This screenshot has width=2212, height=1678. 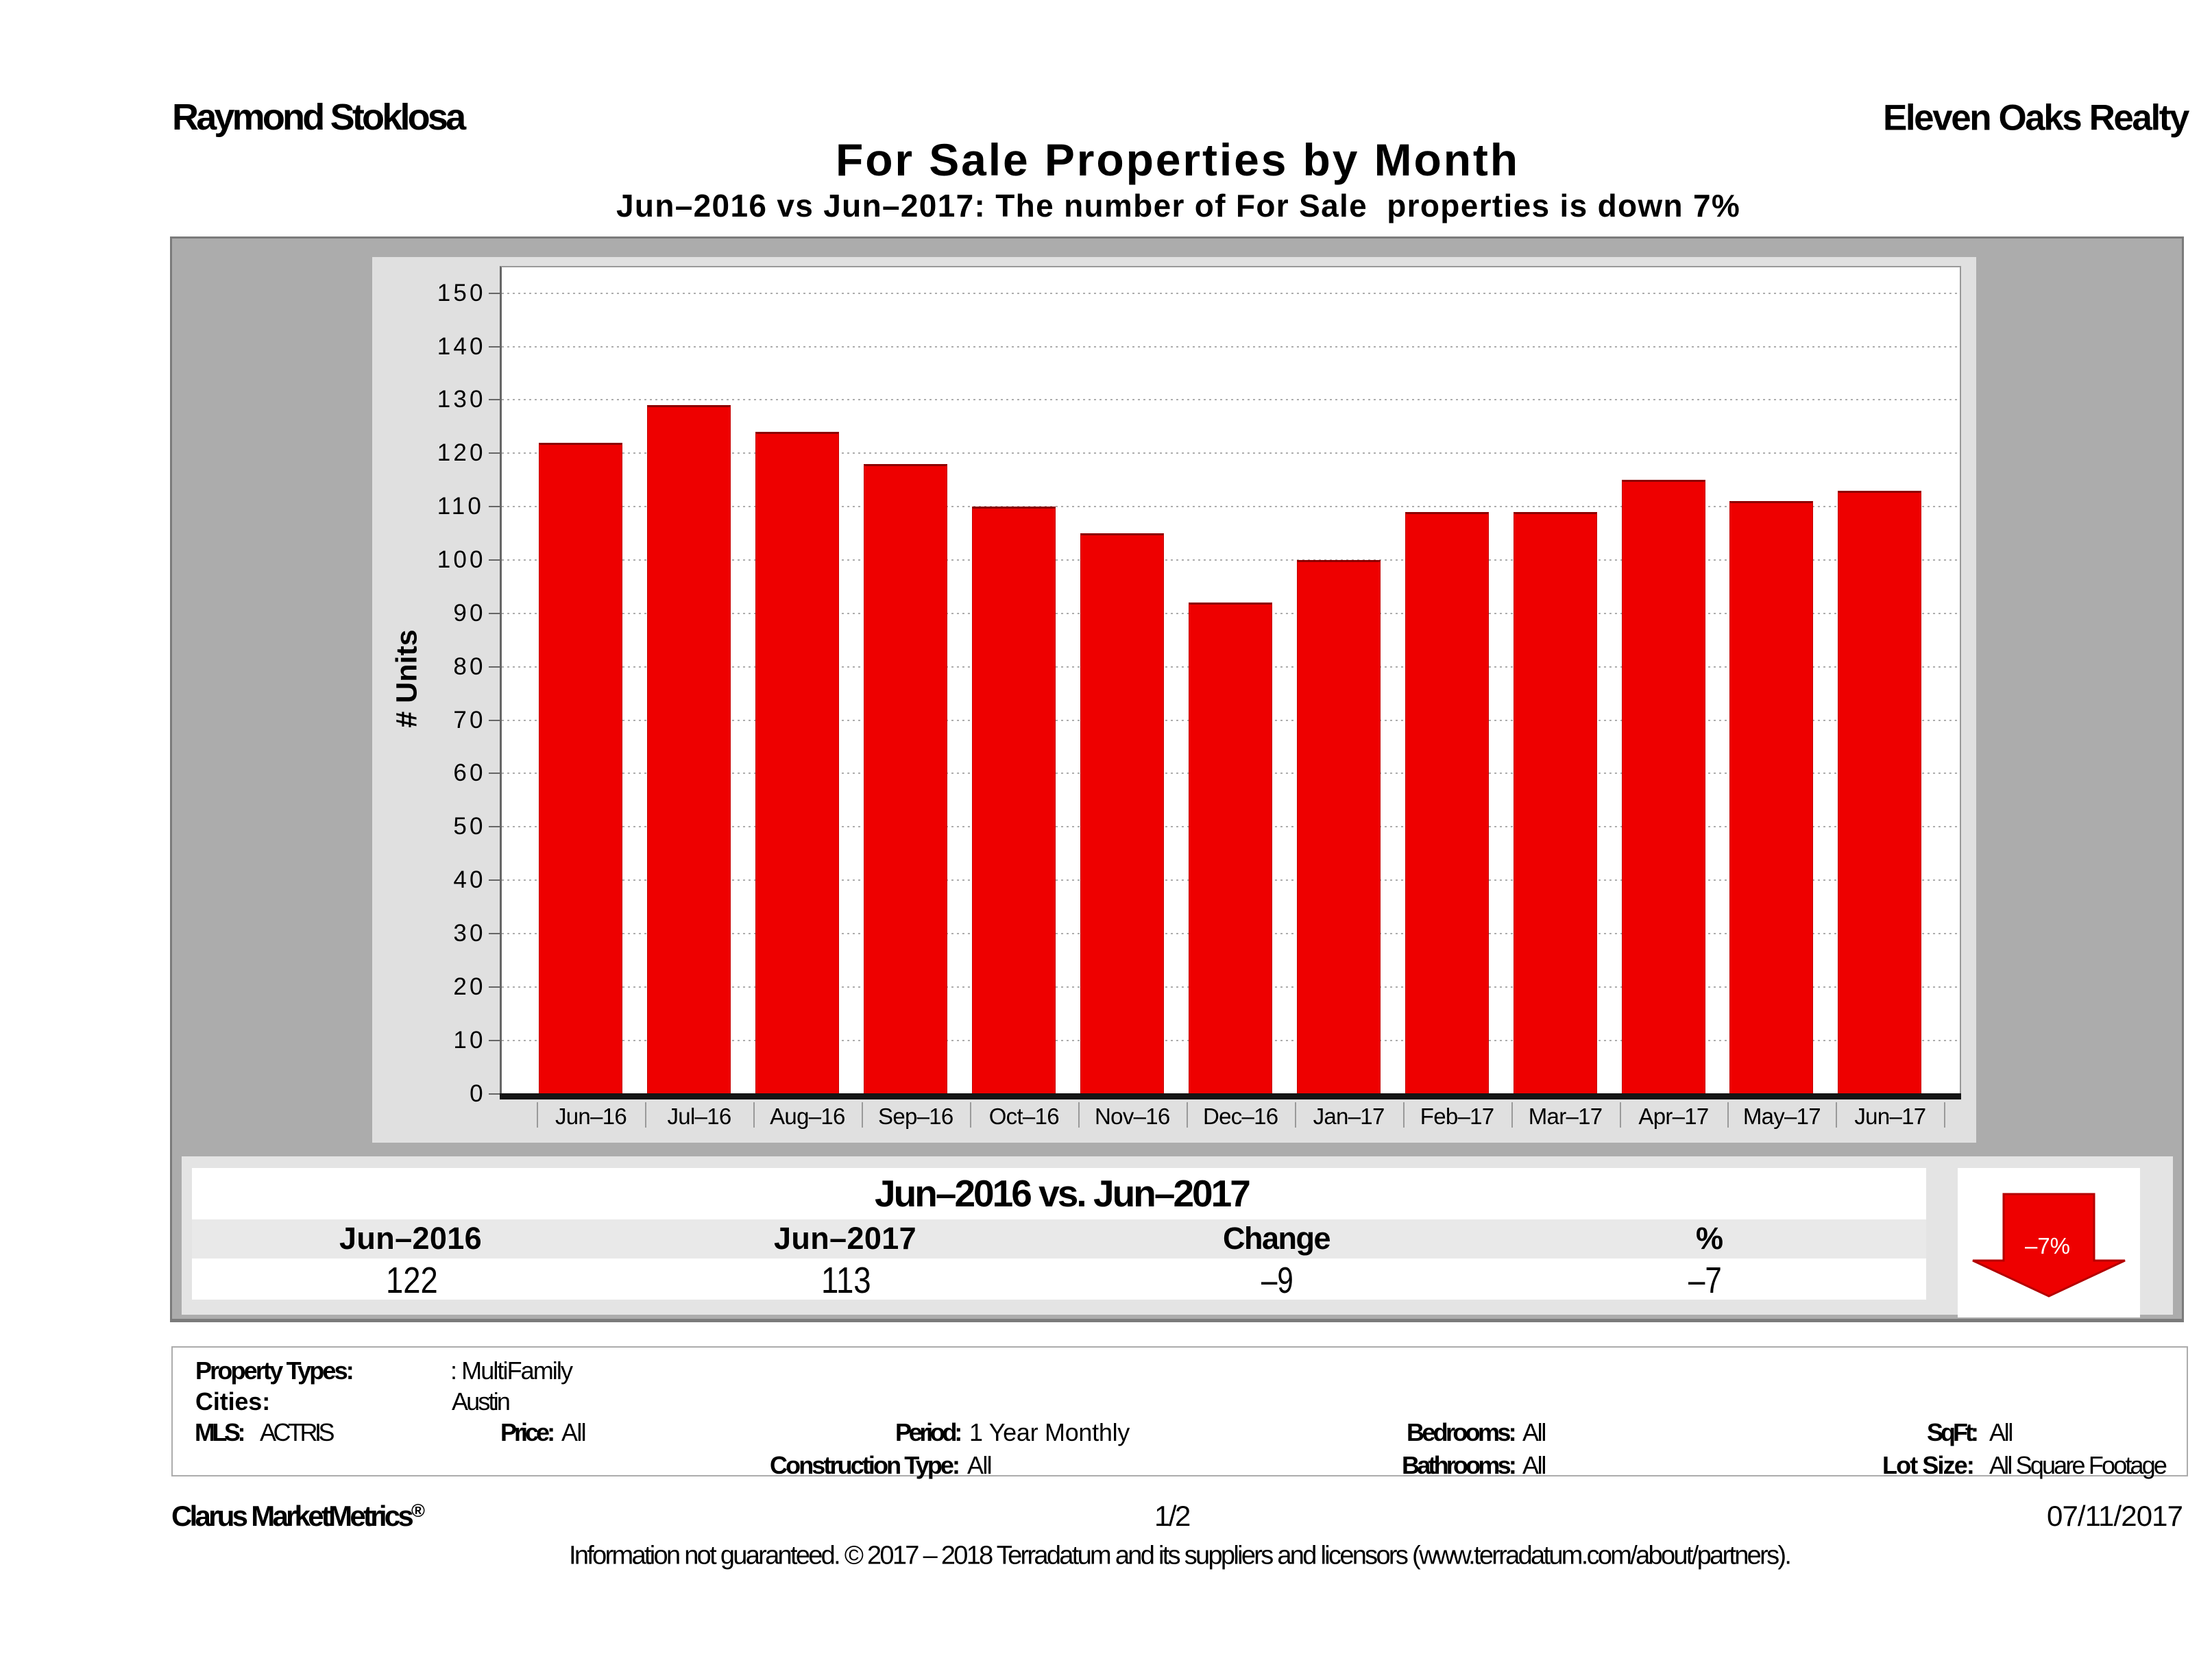 What do you see at coordinates (2048, 1245) in the screenshot?
I see `svg-text: –7%` at bounding box center [2048, 1245].